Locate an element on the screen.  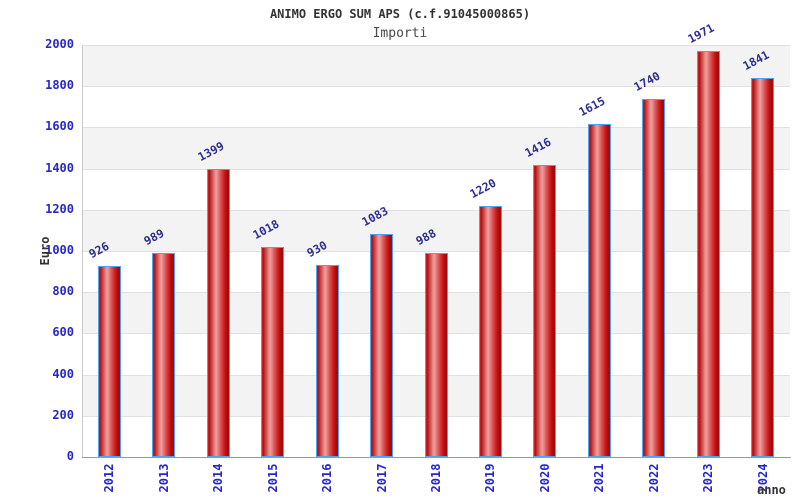
y-tick-label-1600: 1600 is located at coordinates (59, 126).